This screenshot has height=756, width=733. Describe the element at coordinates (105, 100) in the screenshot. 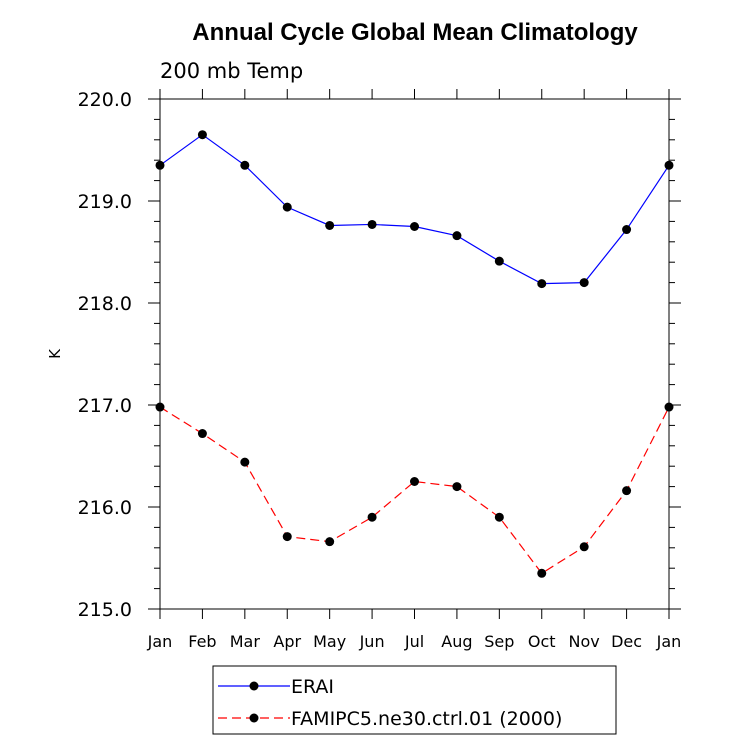

I see `y-tick-label: 220.0` at that location.